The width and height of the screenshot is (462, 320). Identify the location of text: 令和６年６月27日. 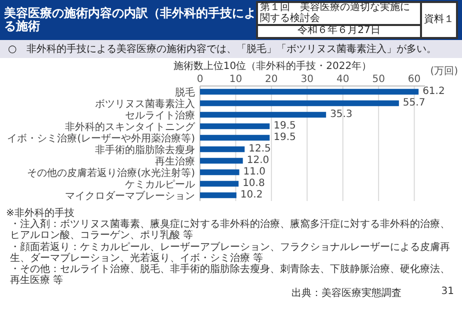
(339, 31).